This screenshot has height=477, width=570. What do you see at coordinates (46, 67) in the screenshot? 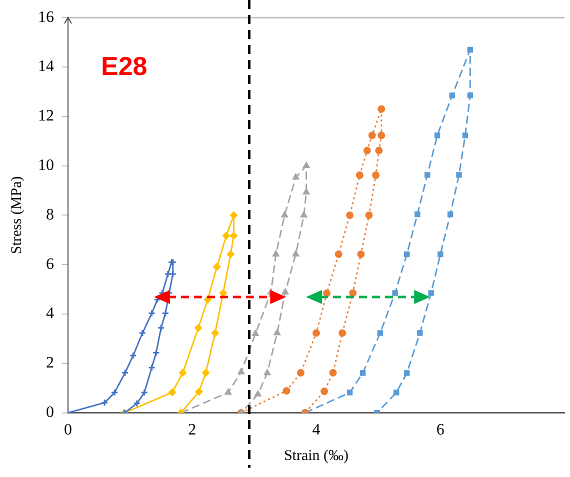
I see `y-tick-label: 14` at bounding box center [46, 67].